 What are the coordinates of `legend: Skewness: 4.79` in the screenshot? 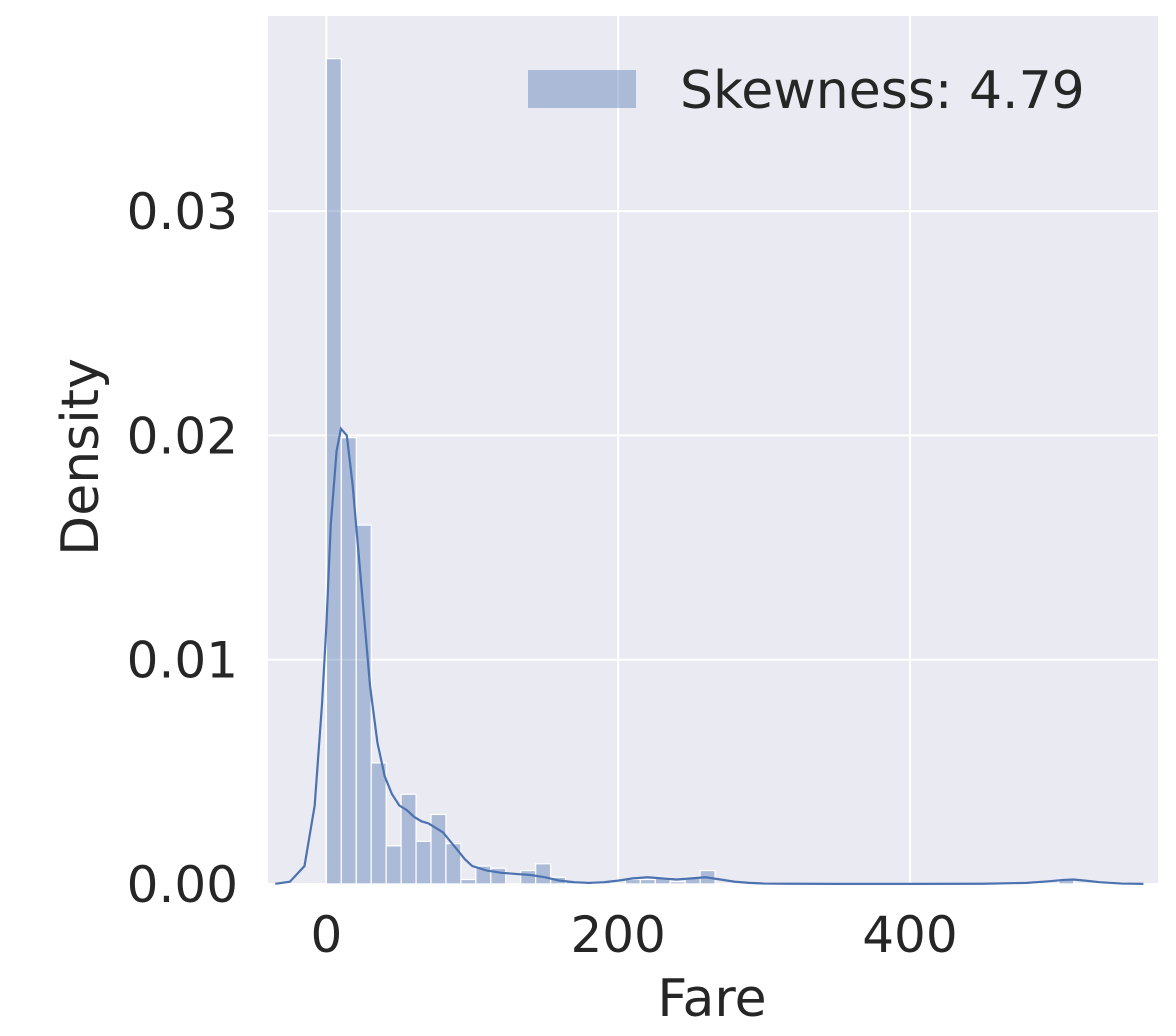 It's located at (806, 91).